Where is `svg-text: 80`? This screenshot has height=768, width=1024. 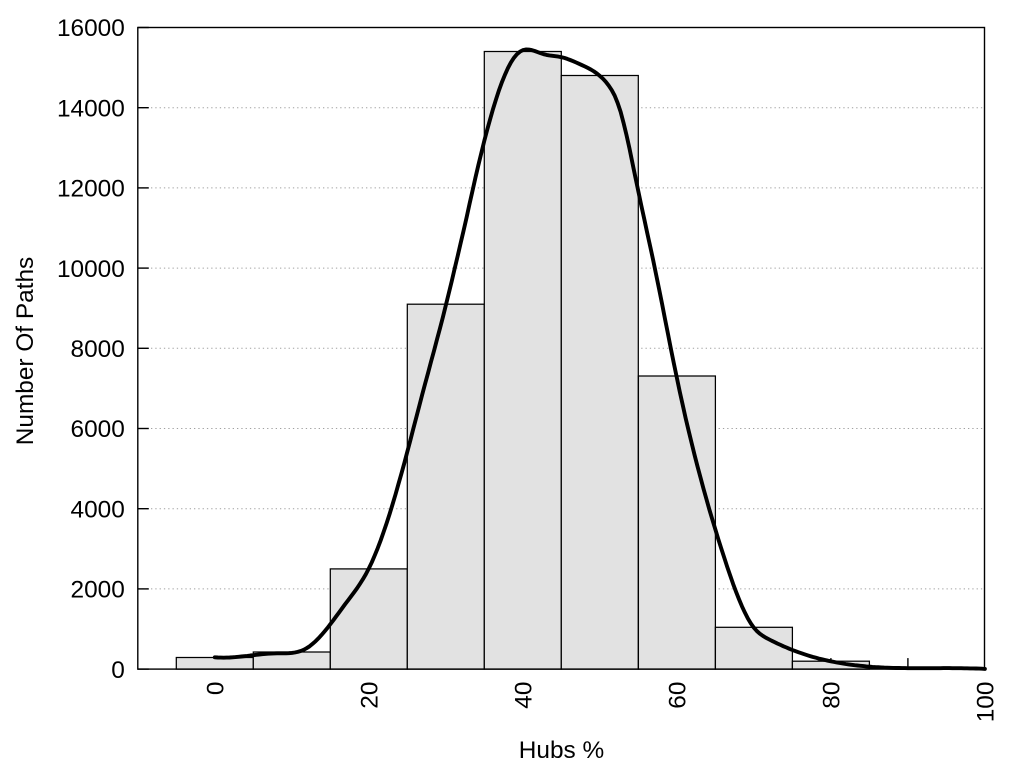
svg-text: 80 is located at coordinates (832, 695).